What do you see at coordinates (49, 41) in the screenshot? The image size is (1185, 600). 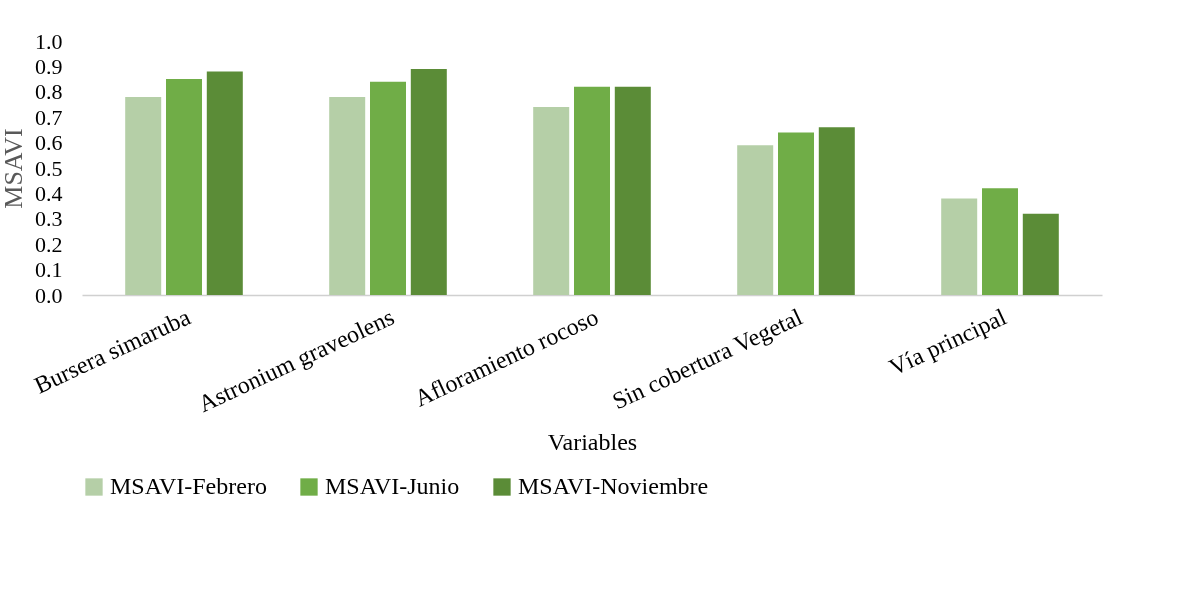 I see `y-tick-label: 1.0` at bounding box center [49, 41].